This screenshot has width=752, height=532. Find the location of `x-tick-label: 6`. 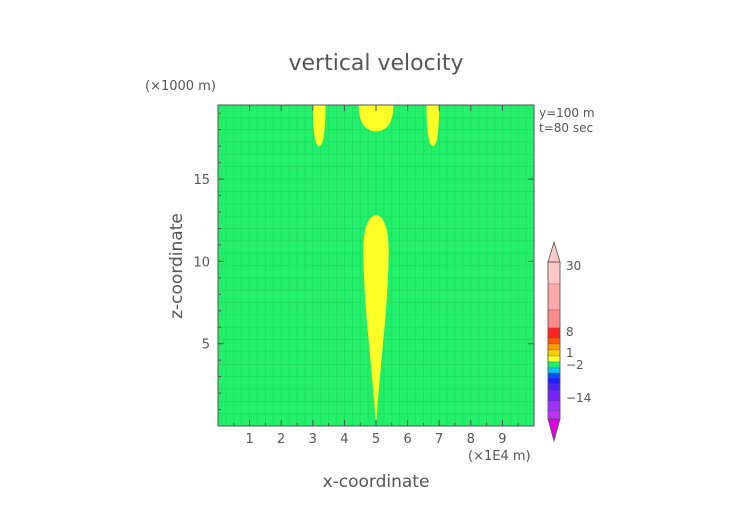

x-tick-label: 6 is located at coordinates (407, 439).